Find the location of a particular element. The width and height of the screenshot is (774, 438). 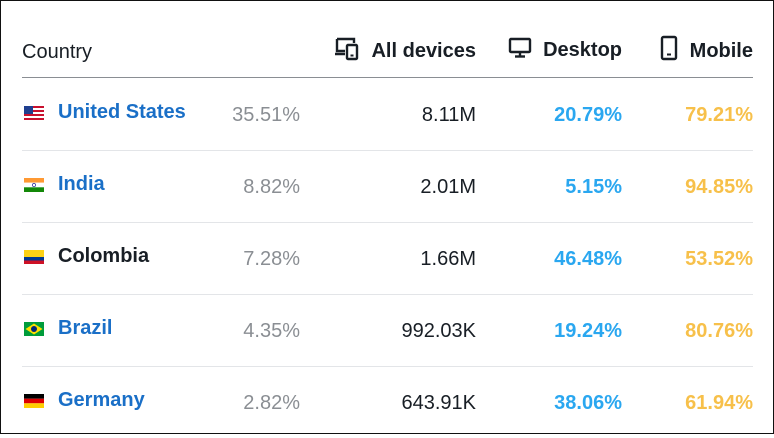

desktop-share: 46.48% is located at coordinates (588, 259).